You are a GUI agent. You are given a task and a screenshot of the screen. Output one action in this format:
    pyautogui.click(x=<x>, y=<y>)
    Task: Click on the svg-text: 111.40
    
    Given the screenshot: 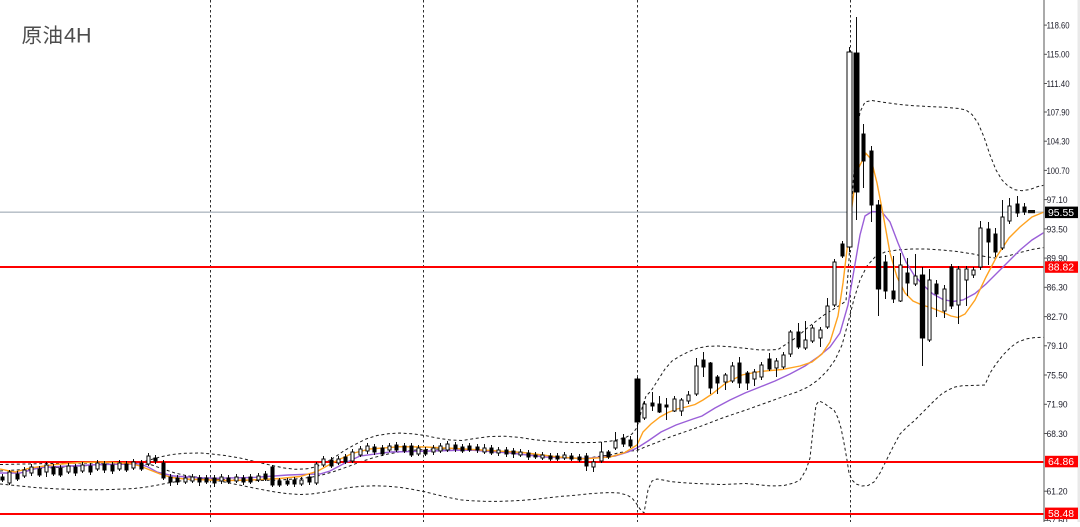 What is the action you would take?
    pyautogui.click(x=1058, y=84)
    